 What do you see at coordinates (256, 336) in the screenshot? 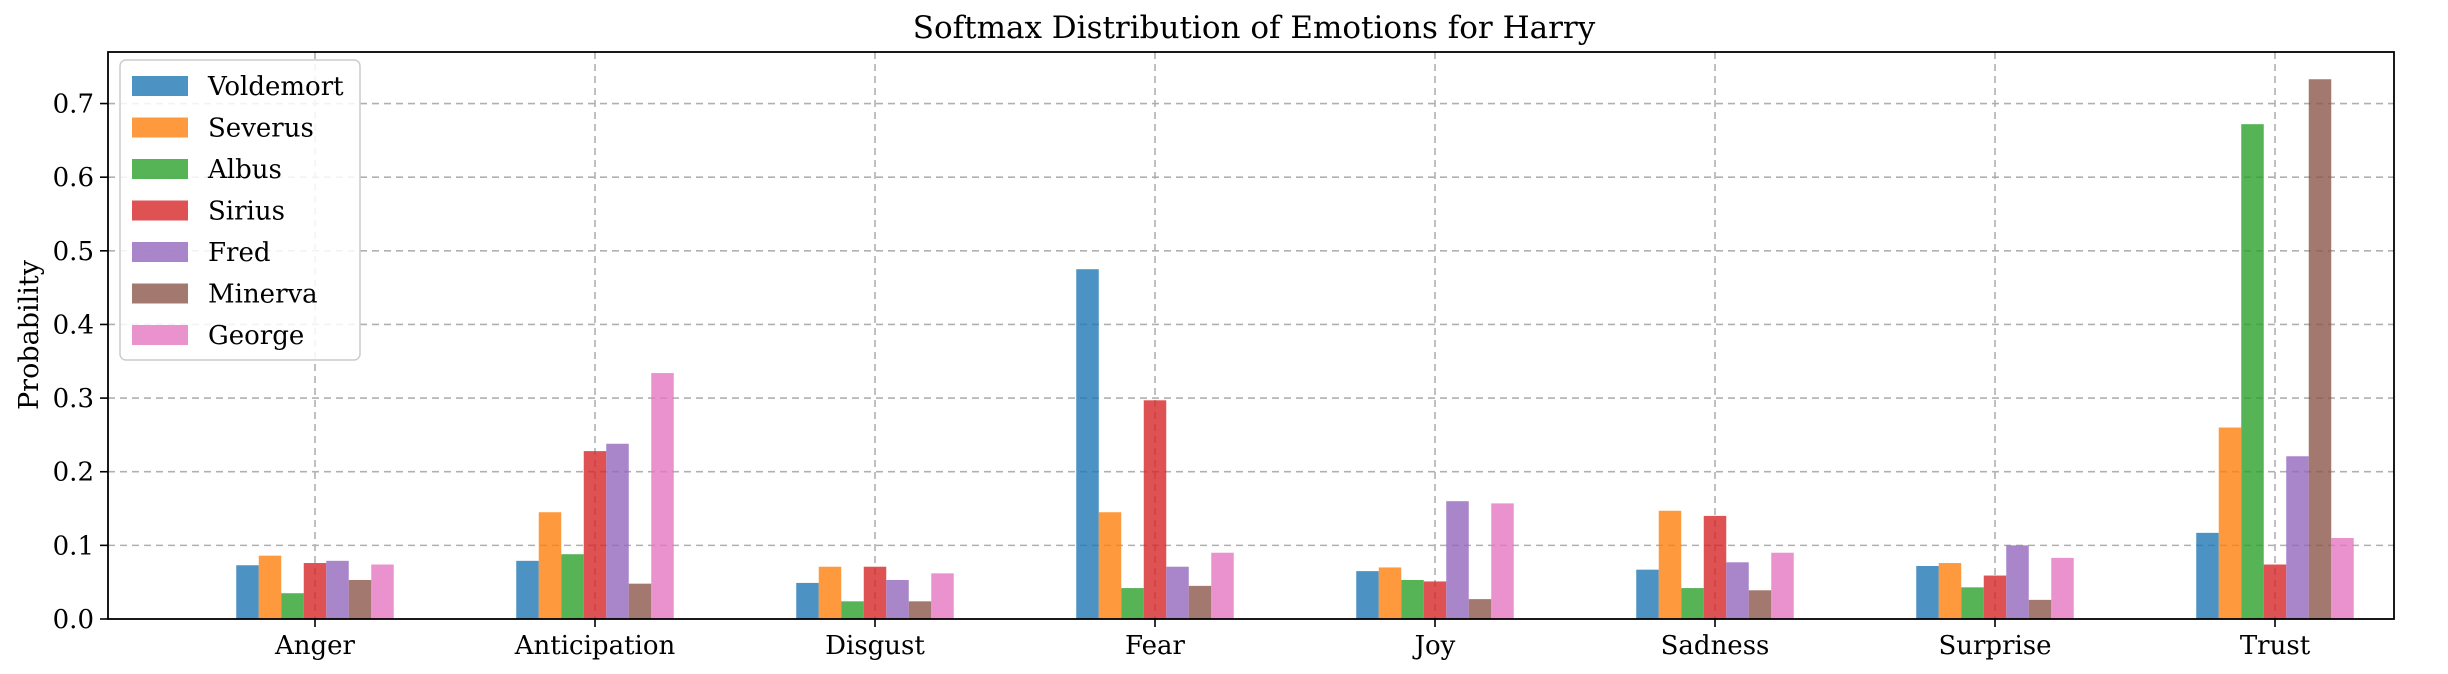
I see `legend-label: George` at bounding box center [256, 336].